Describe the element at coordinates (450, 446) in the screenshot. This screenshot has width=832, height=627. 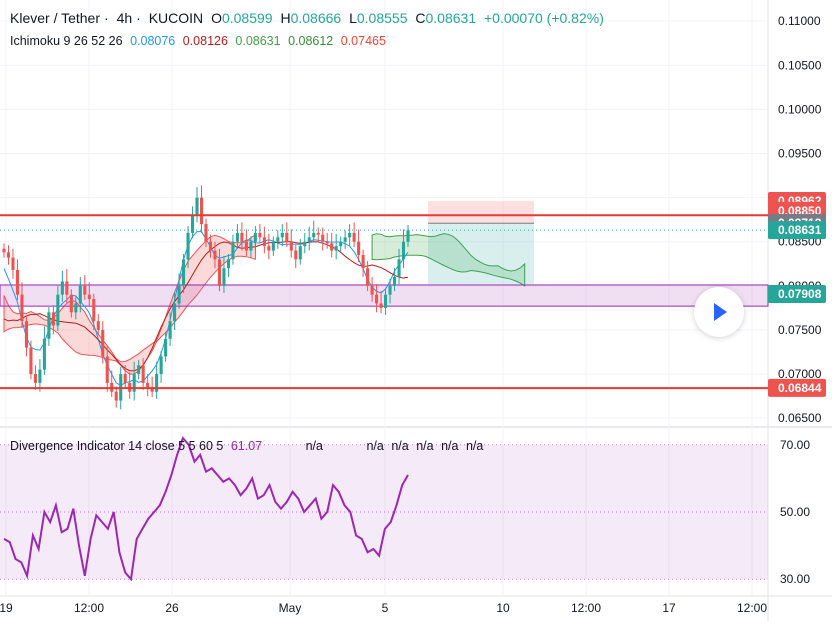
I see `divergence-na-5: n/a` at that location.